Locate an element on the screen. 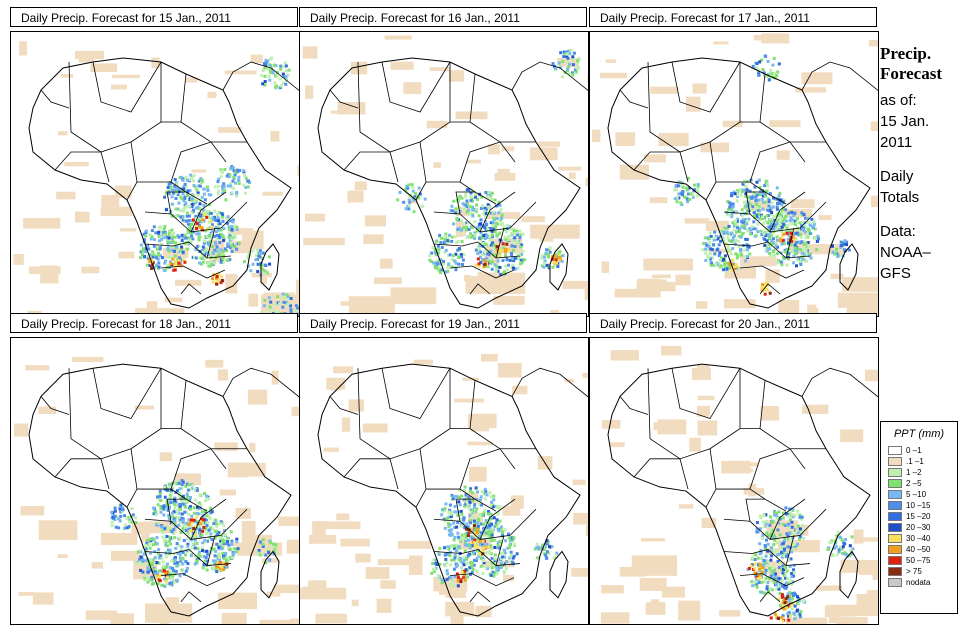 Image resolution: width=965 pixels, height=628 pixels. legend-item: 20 –30 is located at coordinates (922, 528).